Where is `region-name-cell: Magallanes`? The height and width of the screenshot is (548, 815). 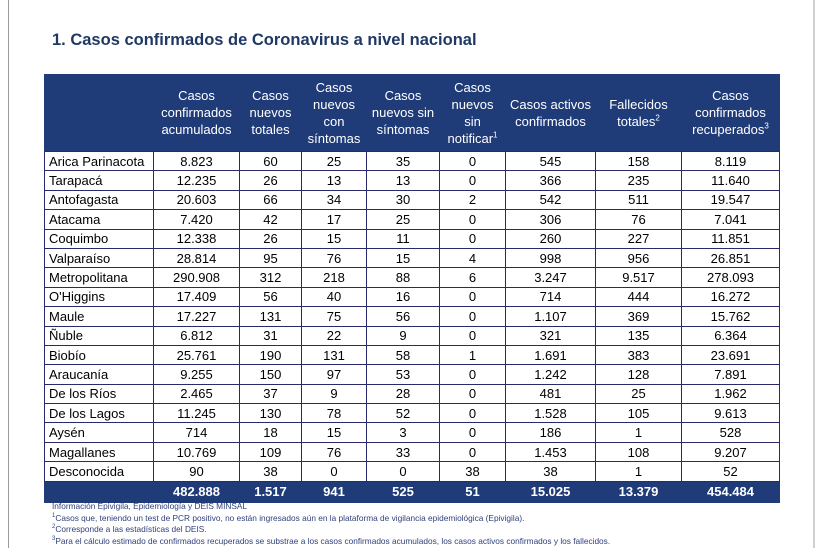 region-name-cell: Magallanes is located at coordinates (99, 452).